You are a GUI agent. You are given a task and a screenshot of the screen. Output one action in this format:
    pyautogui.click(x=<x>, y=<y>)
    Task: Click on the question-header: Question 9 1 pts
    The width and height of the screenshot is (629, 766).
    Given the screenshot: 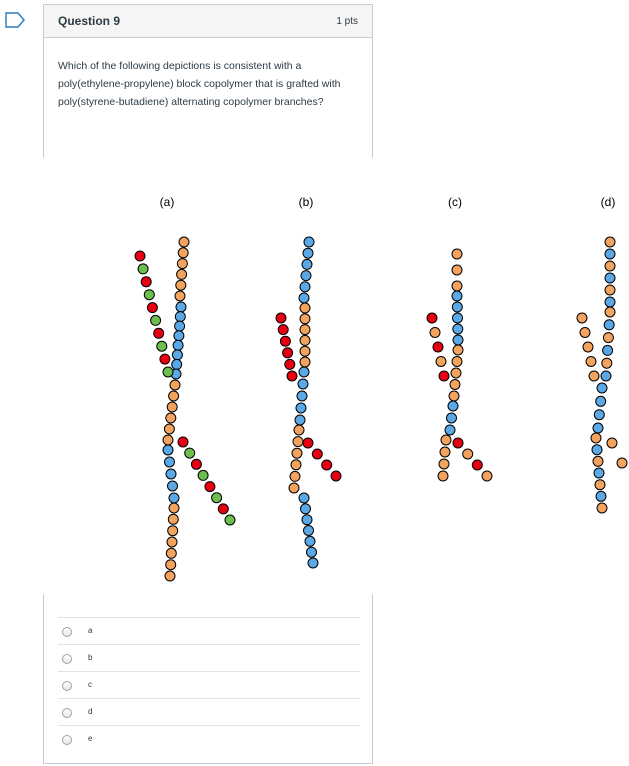 What is the action you would take?
    pyautogui.click(x=208, y=21)
    